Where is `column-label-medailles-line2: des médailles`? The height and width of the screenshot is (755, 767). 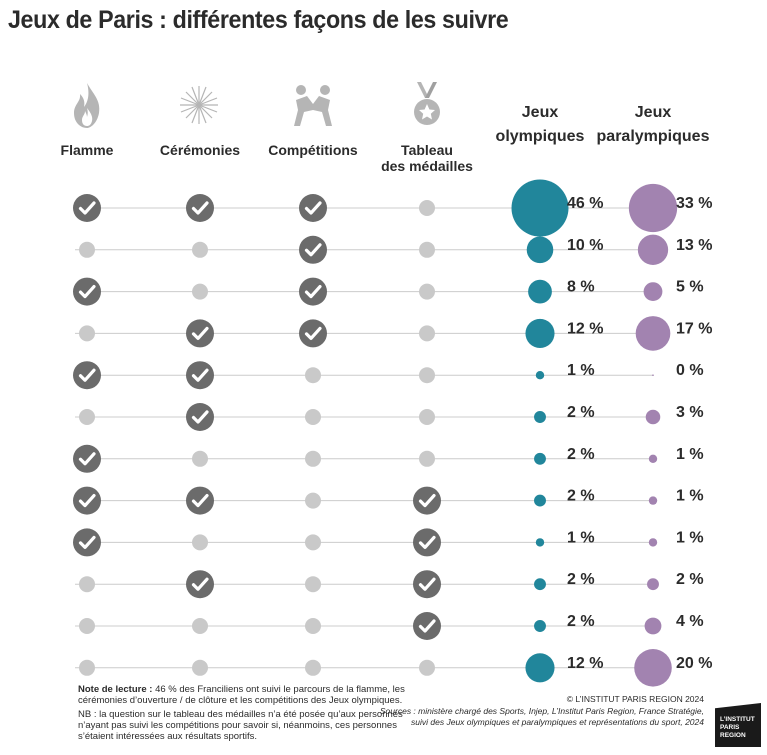 column-label-medailles-line2: des médailles is located at coordinates (427, 166).